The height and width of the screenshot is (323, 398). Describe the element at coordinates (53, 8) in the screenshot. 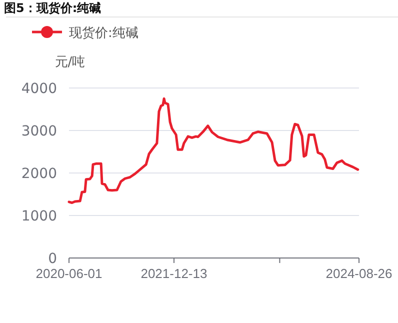

I see `chart-title: 图5：现货价:纯碱` at that location.